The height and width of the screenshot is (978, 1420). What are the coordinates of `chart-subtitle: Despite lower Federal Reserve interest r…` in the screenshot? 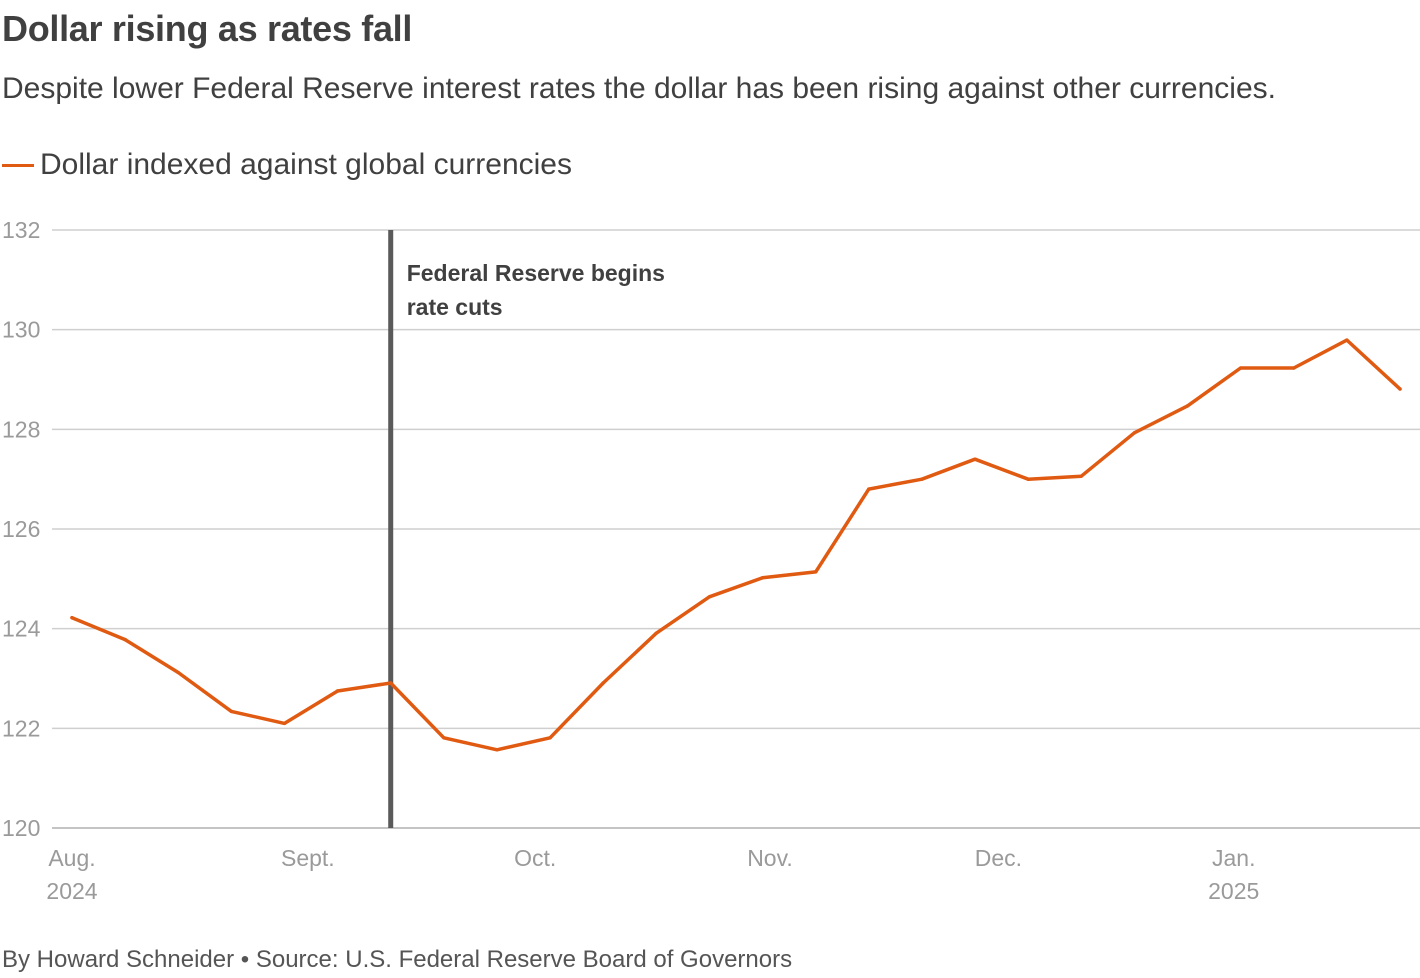 It's located at (639, 88).